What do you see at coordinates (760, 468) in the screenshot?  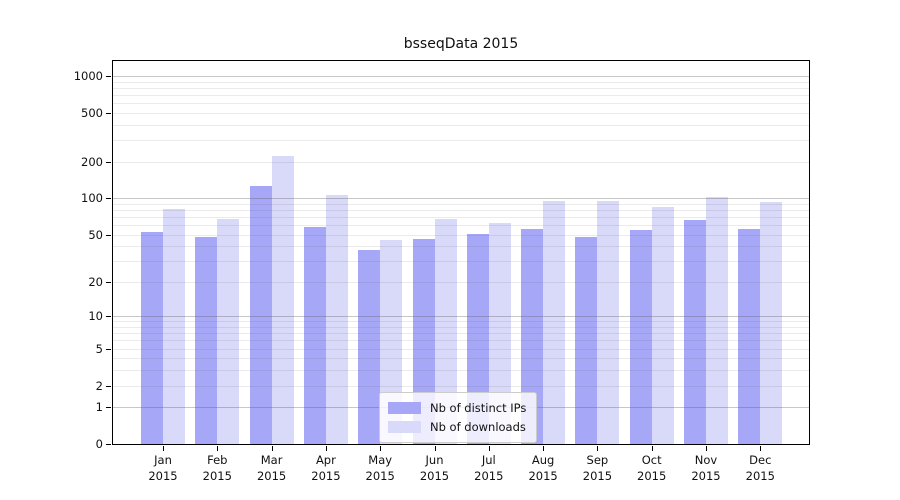 I see `x-tick-label: Dec 2015` at bounding box center [760, 468].